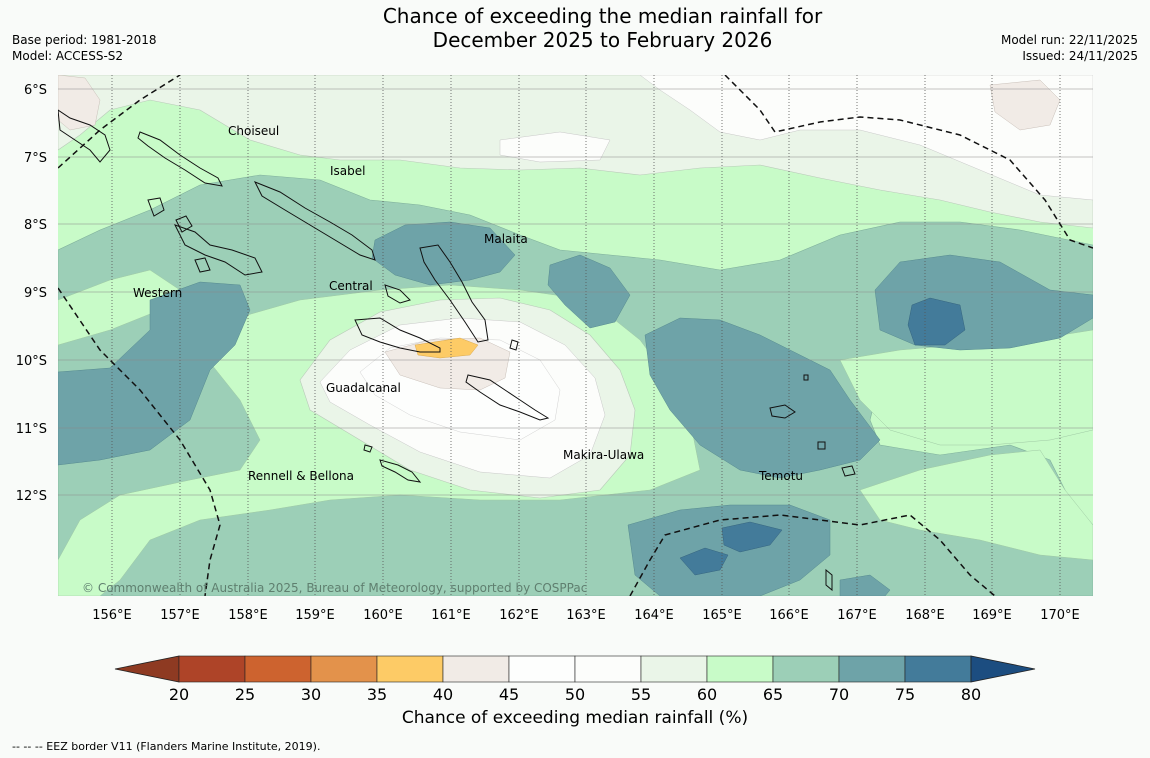  Describe the element at coordinates (315, 615) in the screenshot. I see `lon-label: 159°E` at that location.